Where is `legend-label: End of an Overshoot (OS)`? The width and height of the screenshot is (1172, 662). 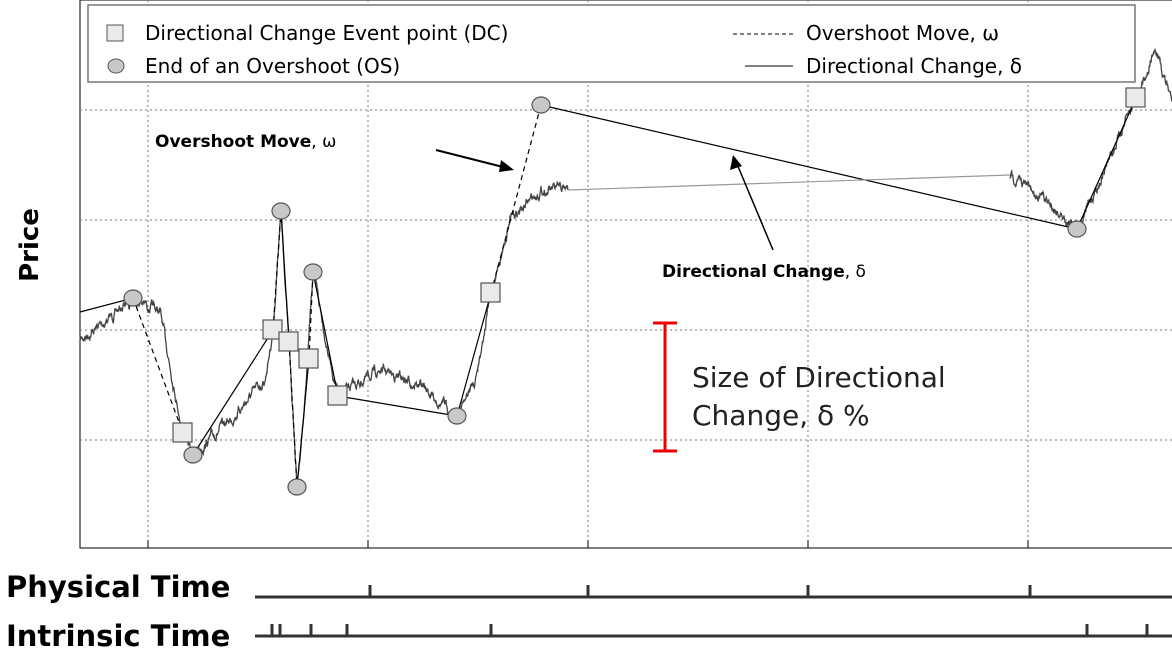
legend-label: End of an Overshoot (OS) is located at coordinates (272, 66).